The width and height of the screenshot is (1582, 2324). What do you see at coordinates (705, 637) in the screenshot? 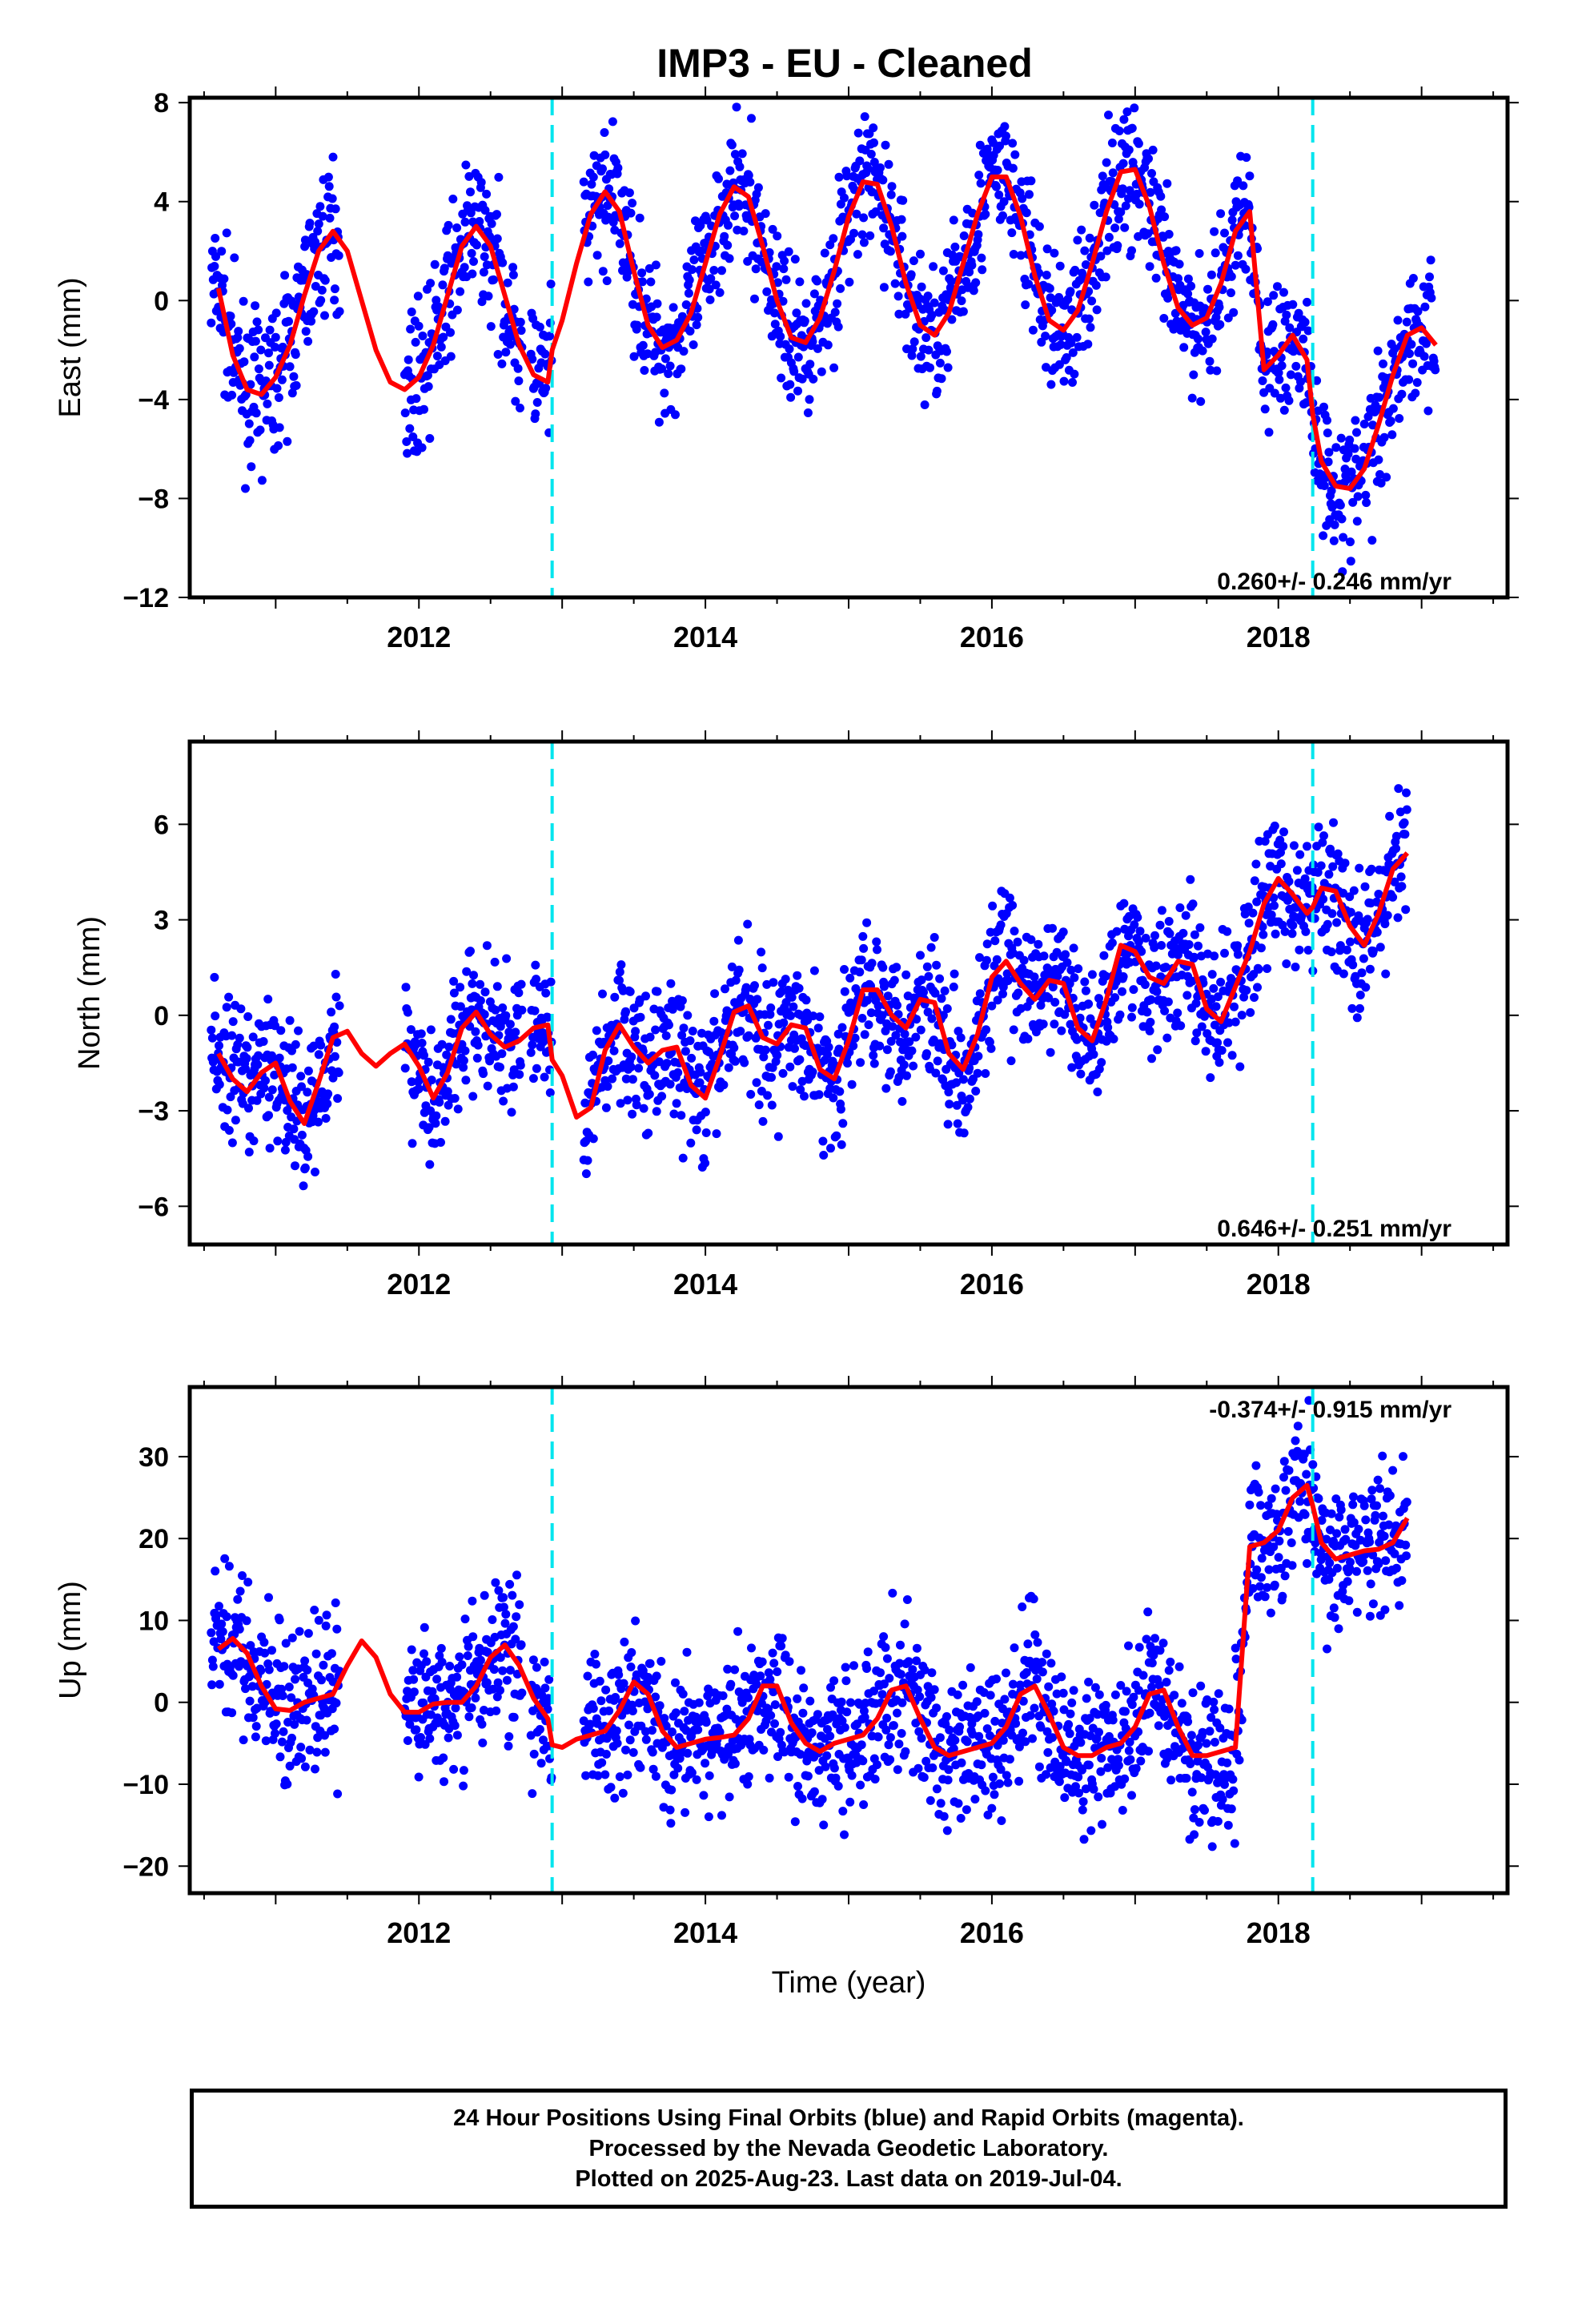
I see `x-tick-label: 2014` at bounding box center [705, 637].